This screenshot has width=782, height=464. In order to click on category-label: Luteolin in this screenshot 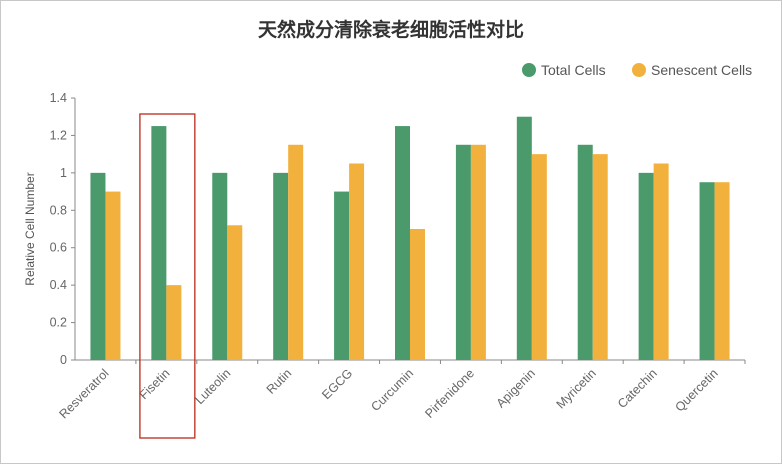, I will do `click(213, 386)`.